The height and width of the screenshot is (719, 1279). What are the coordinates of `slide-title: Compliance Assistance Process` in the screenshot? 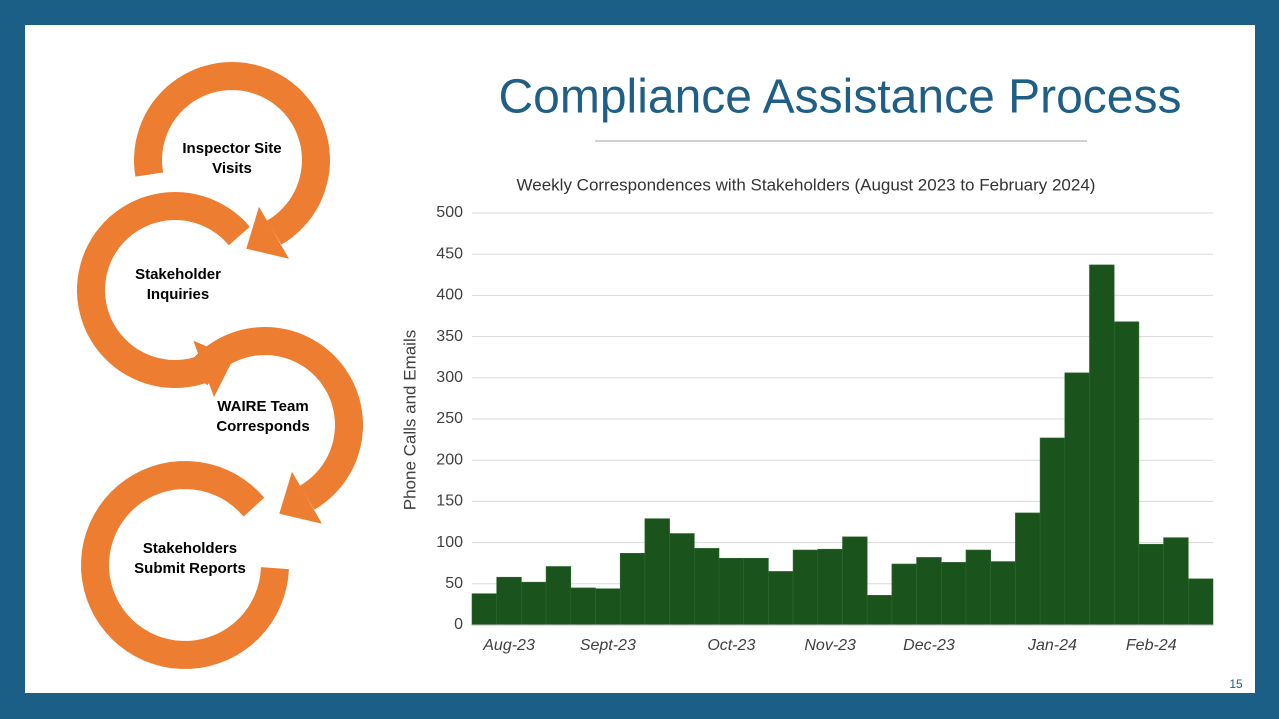 It's located at (840, 97).